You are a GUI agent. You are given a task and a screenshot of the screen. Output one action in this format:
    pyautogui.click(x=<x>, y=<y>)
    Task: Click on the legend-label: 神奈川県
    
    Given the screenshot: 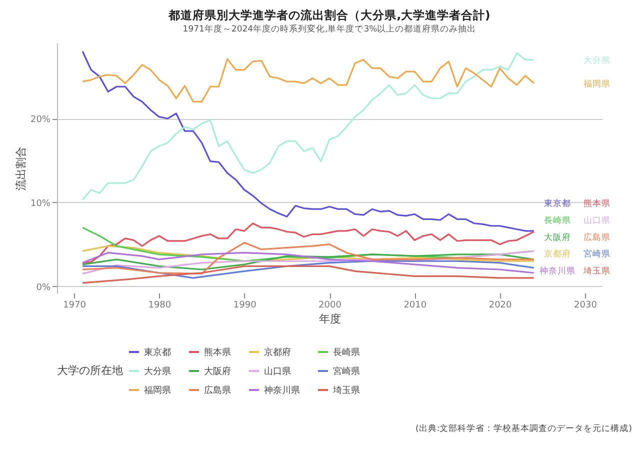 What is the action you would take?
    pyautogui.click(x=282, y=390)
    